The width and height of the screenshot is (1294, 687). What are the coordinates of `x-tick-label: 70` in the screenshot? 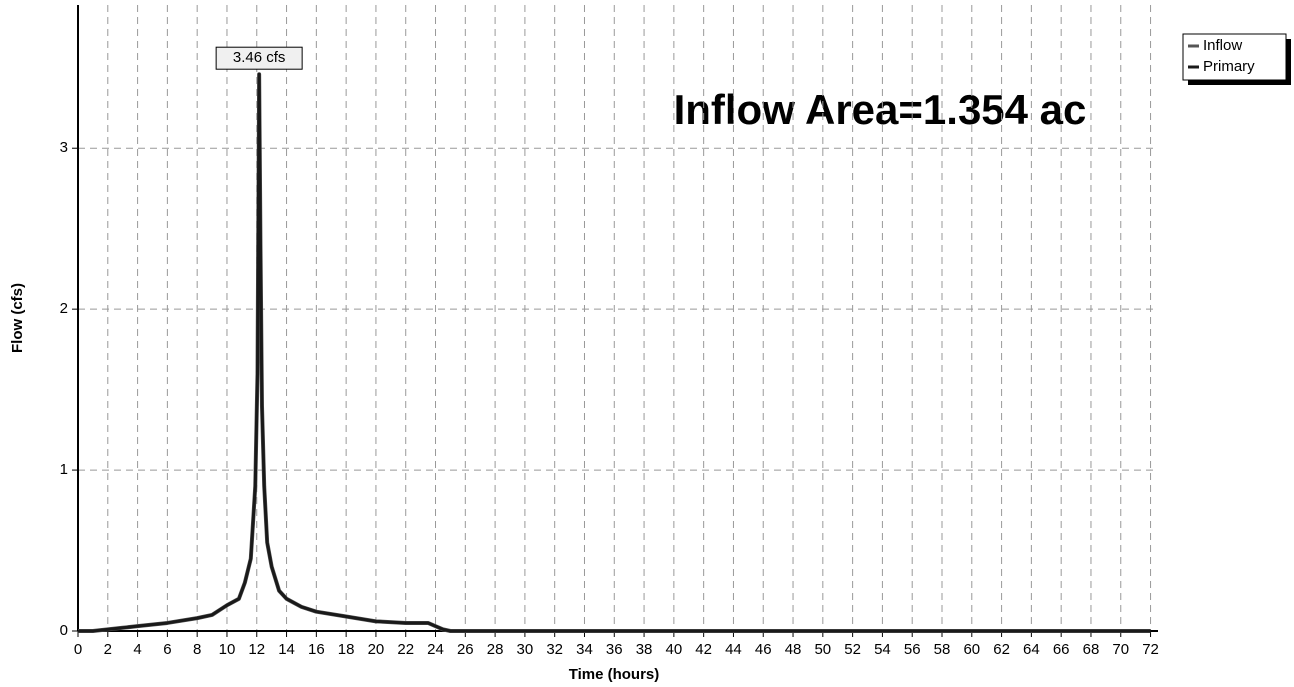 It's located at (1120, 649).